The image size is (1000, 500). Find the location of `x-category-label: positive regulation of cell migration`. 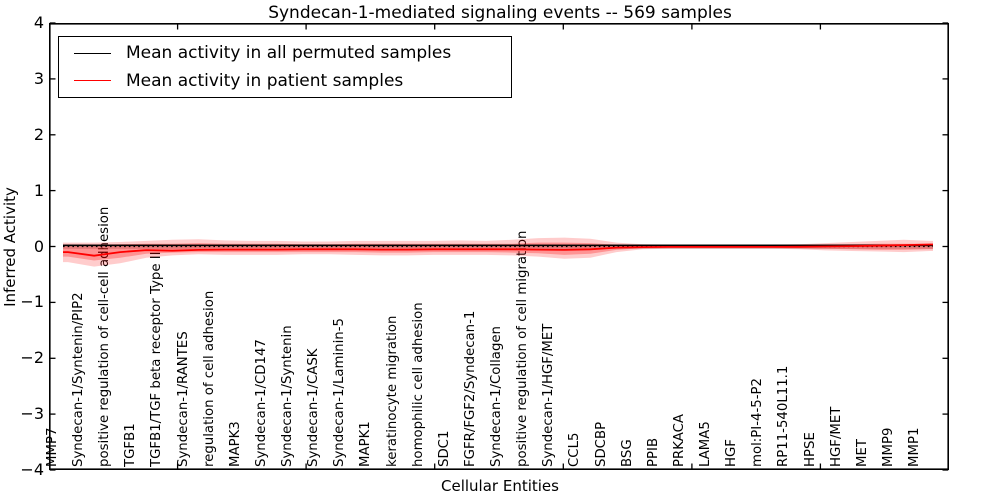

x-category-label: positive regulation of cell migration is located at coordinates (522, 348).